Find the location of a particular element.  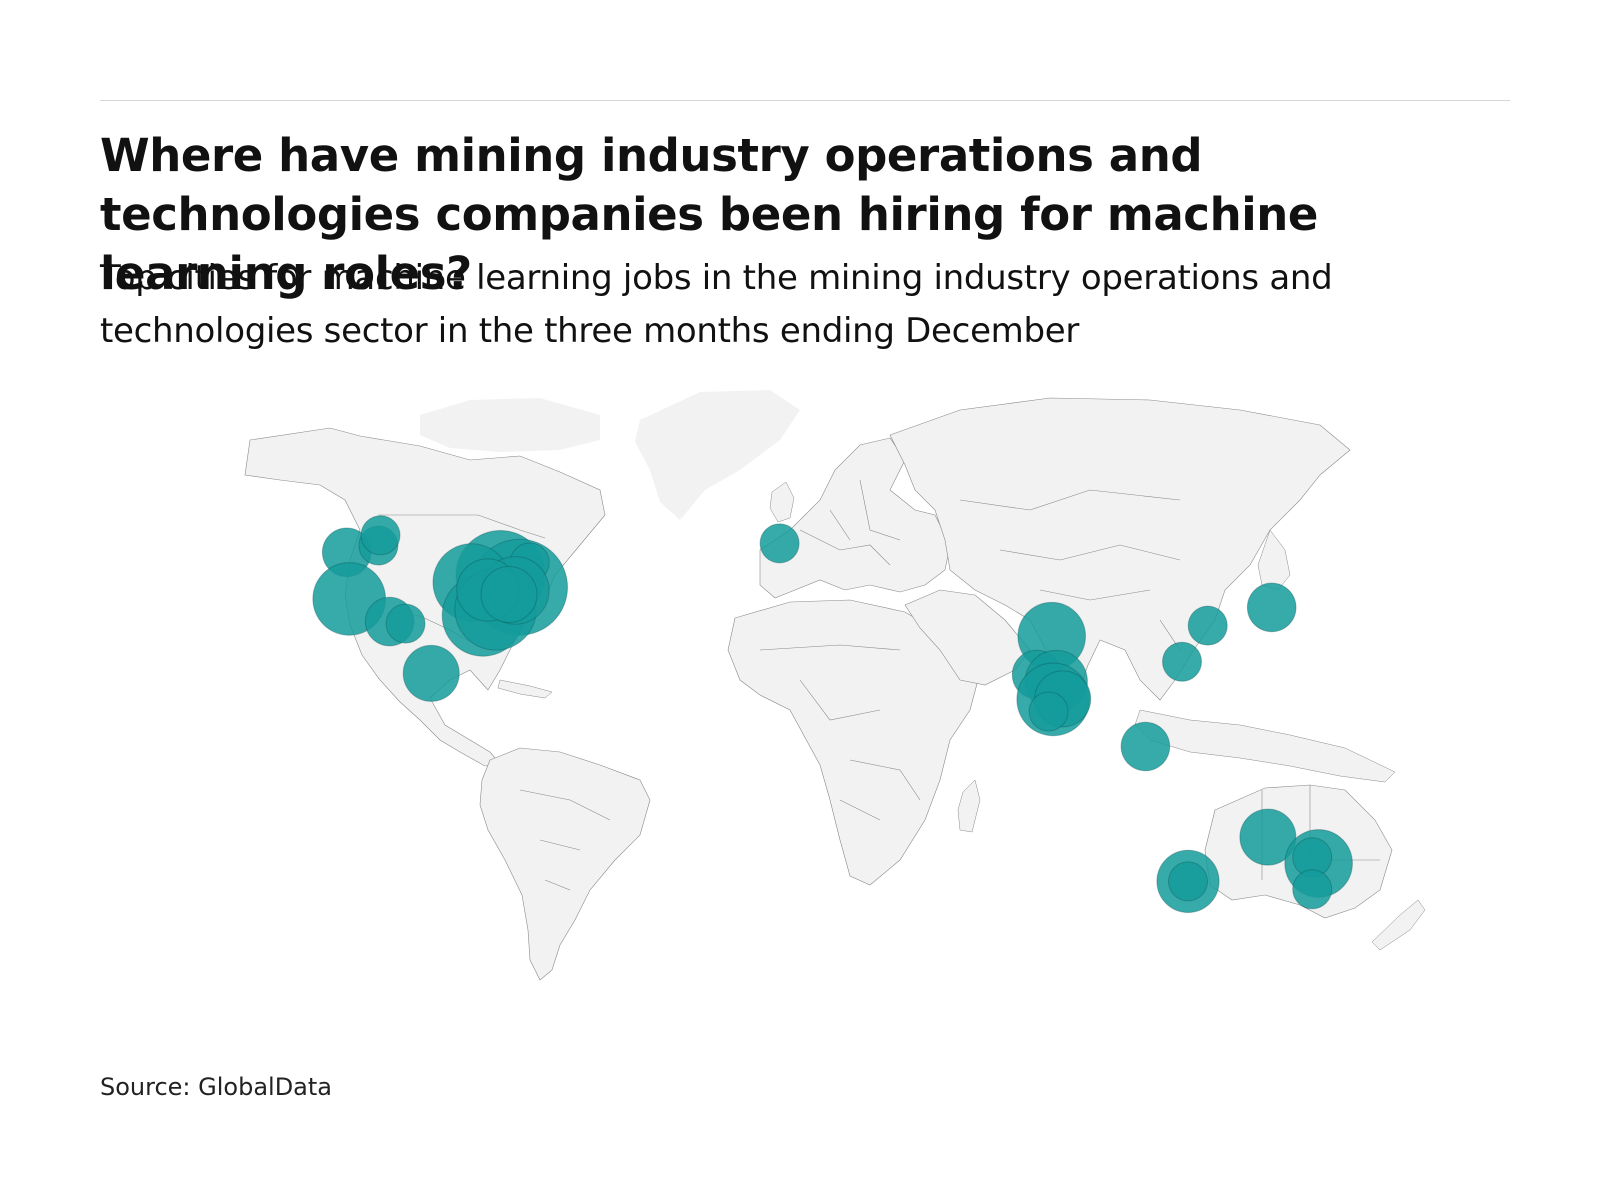

land-uk is located at coordinates (782, 502).